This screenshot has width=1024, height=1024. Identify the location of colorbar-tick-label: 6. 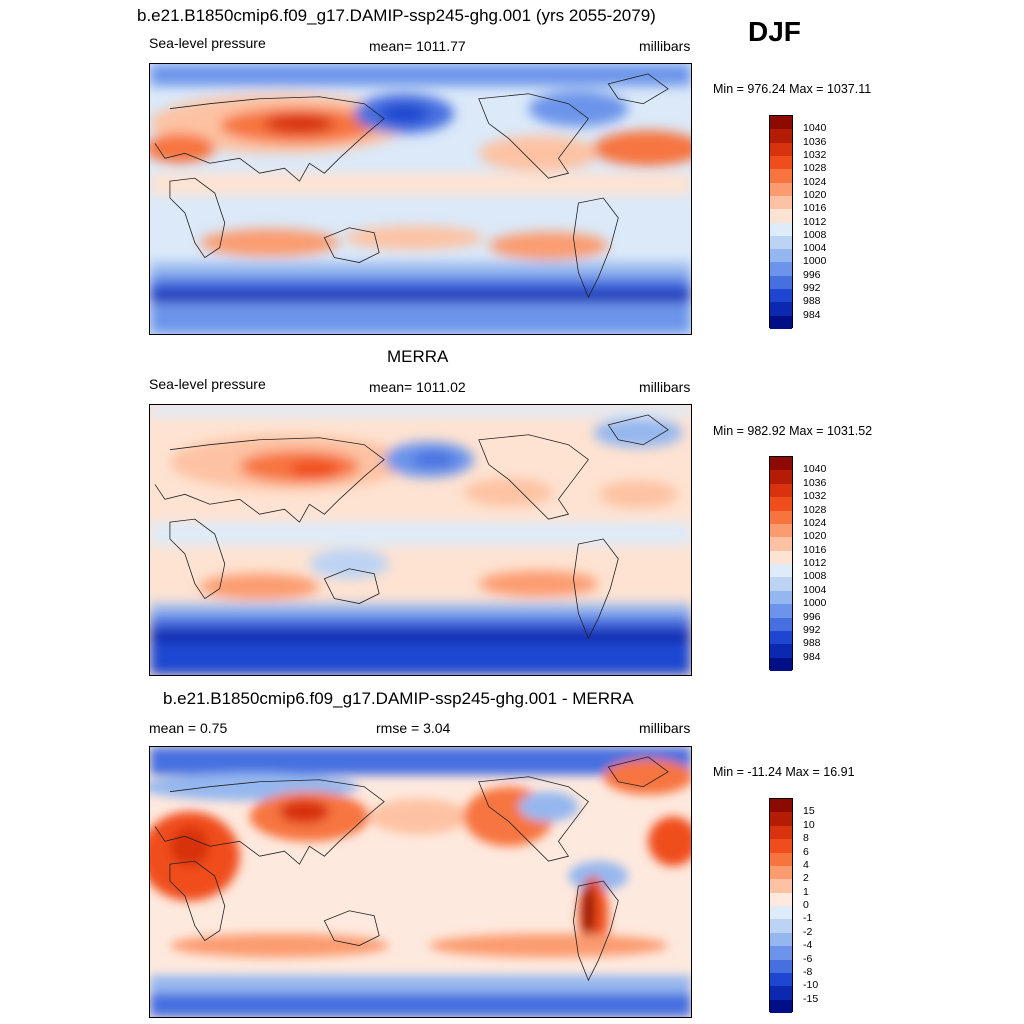
(806, 851).